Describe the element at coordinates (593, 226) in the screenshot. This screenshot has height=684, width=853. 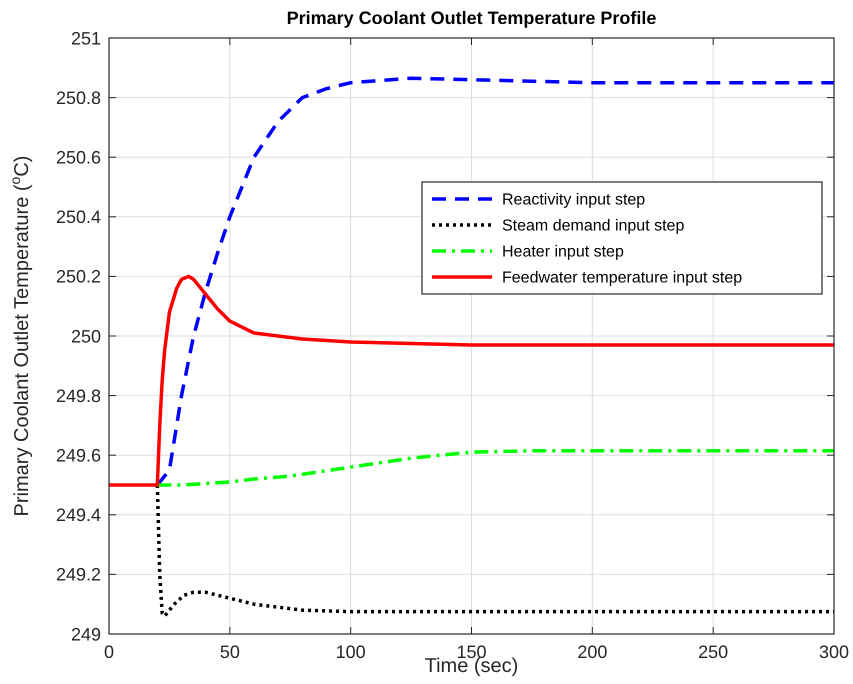
I see `legend-label: Steam demand input step` at that location.